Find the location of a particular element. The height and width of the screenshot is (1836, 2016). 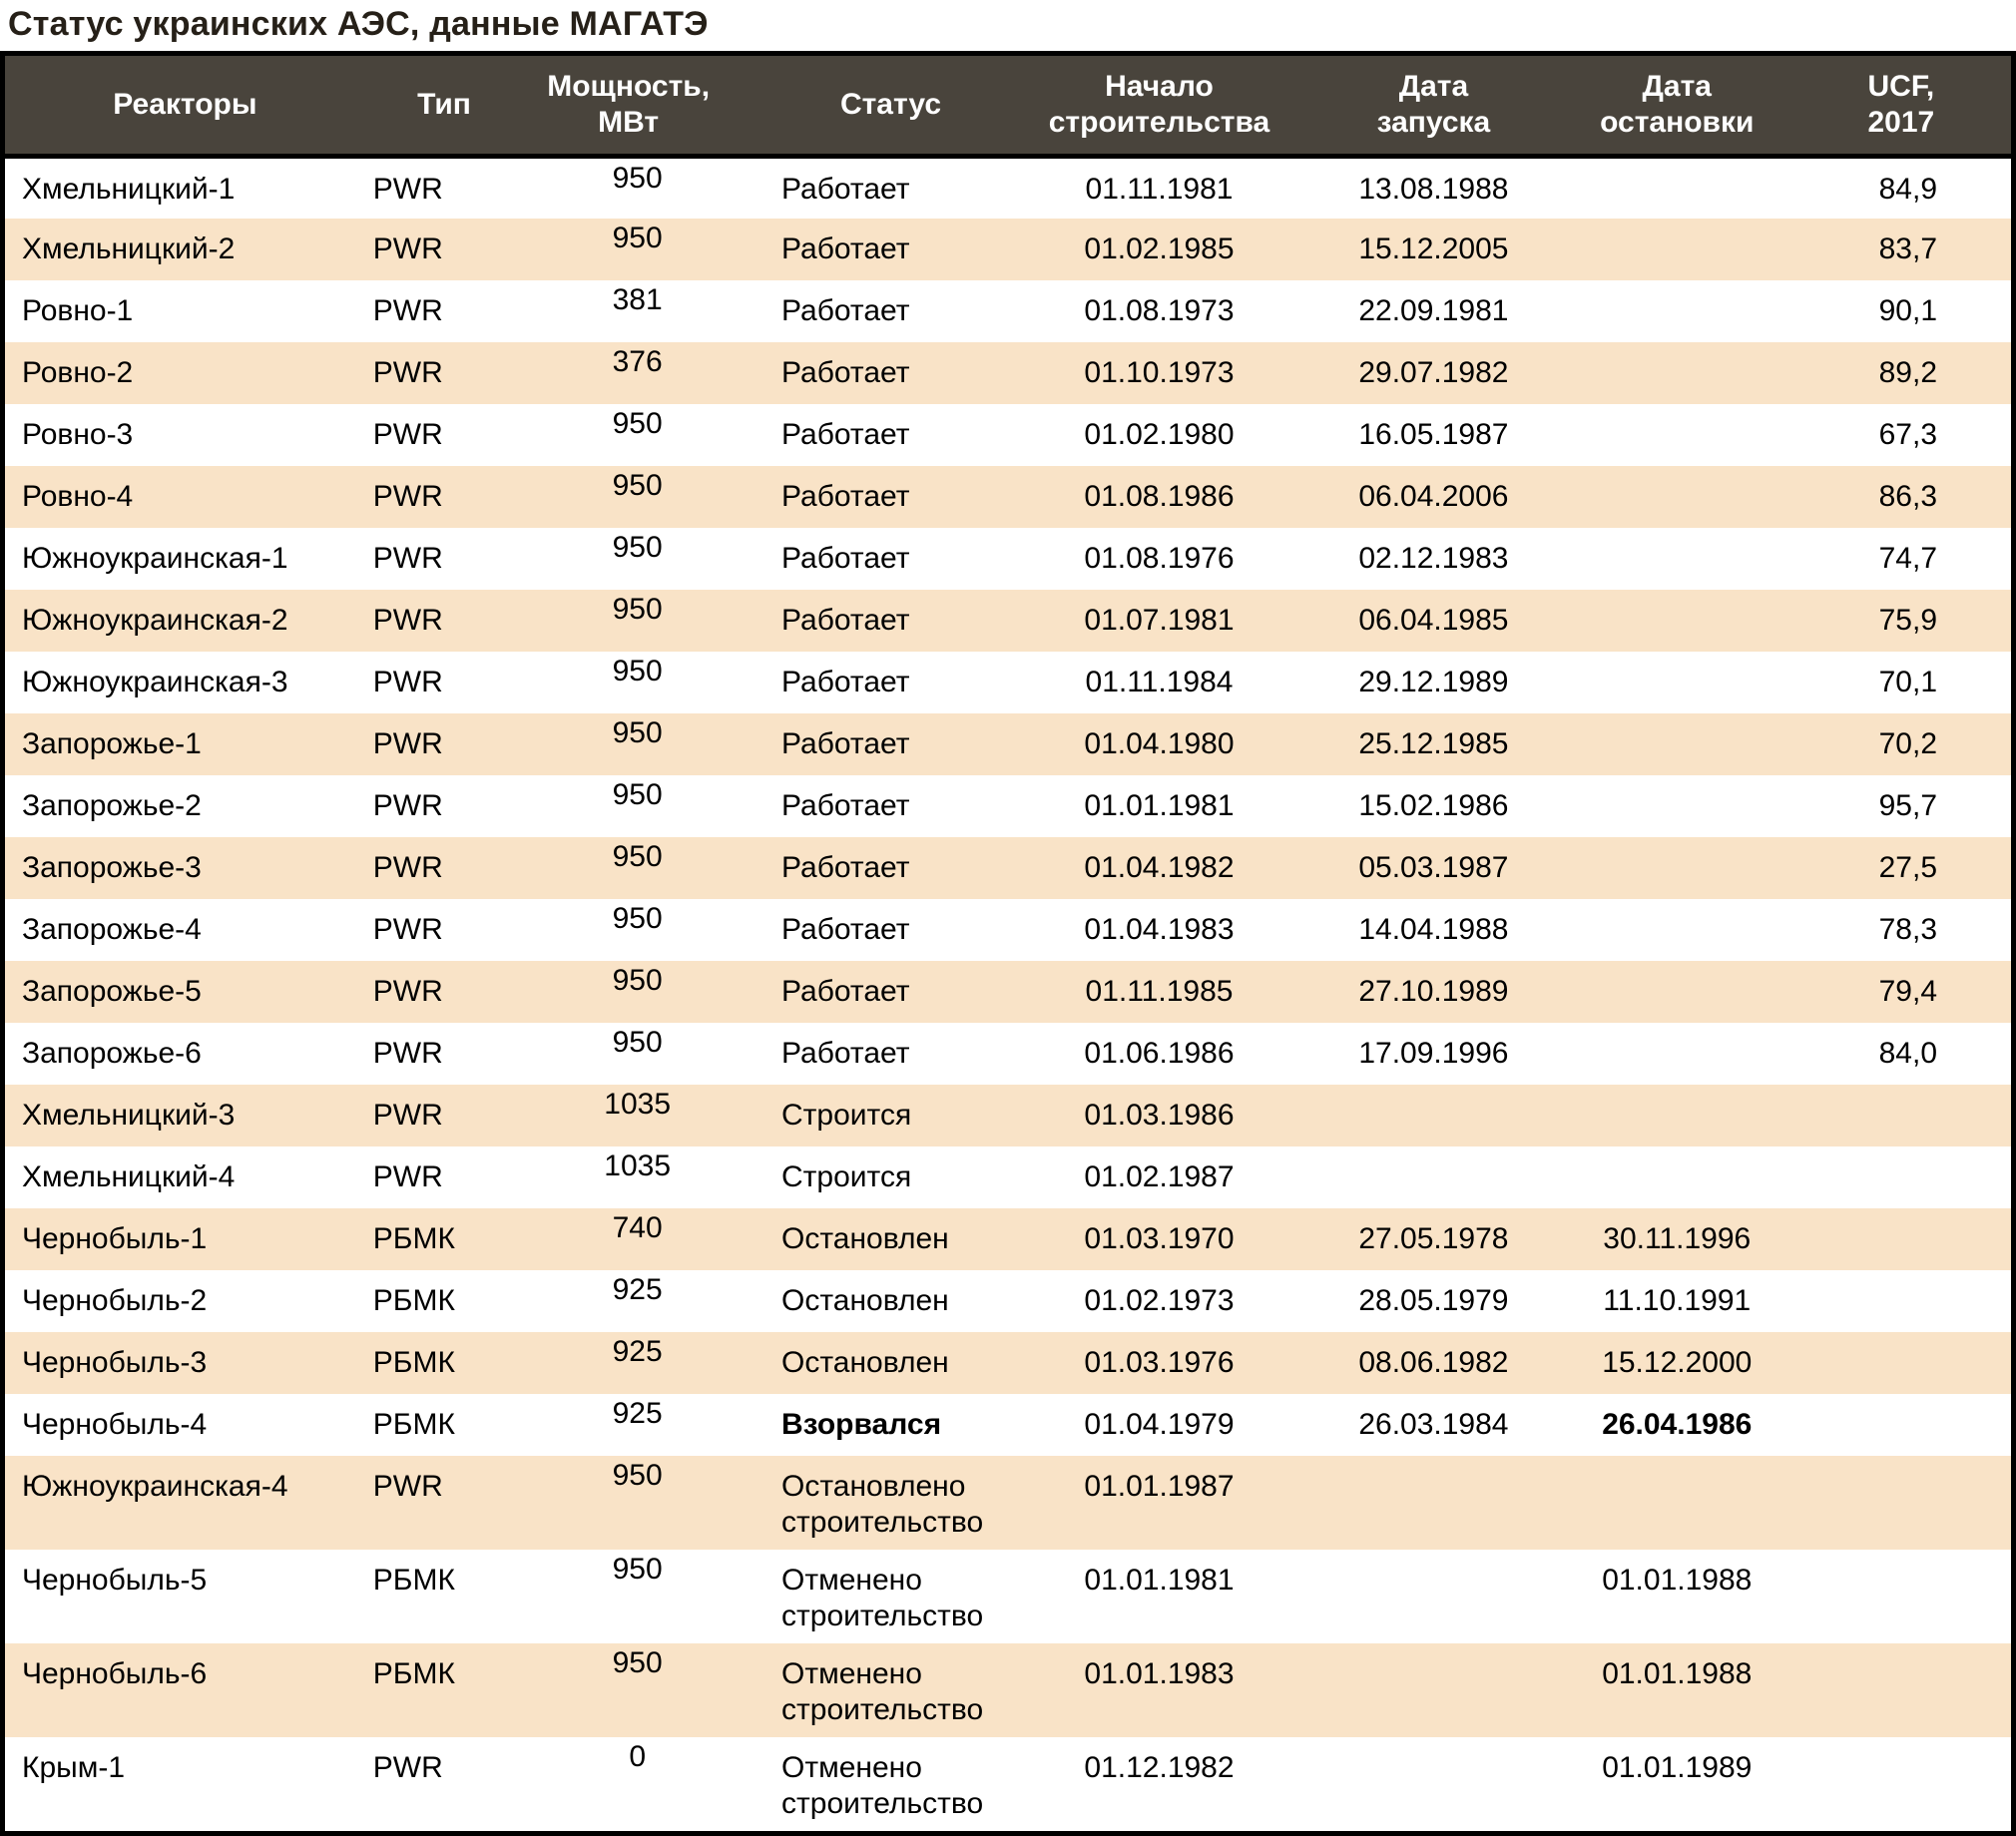

cell-launch: 06.04.2006 is located at coordinates (1433, 496).